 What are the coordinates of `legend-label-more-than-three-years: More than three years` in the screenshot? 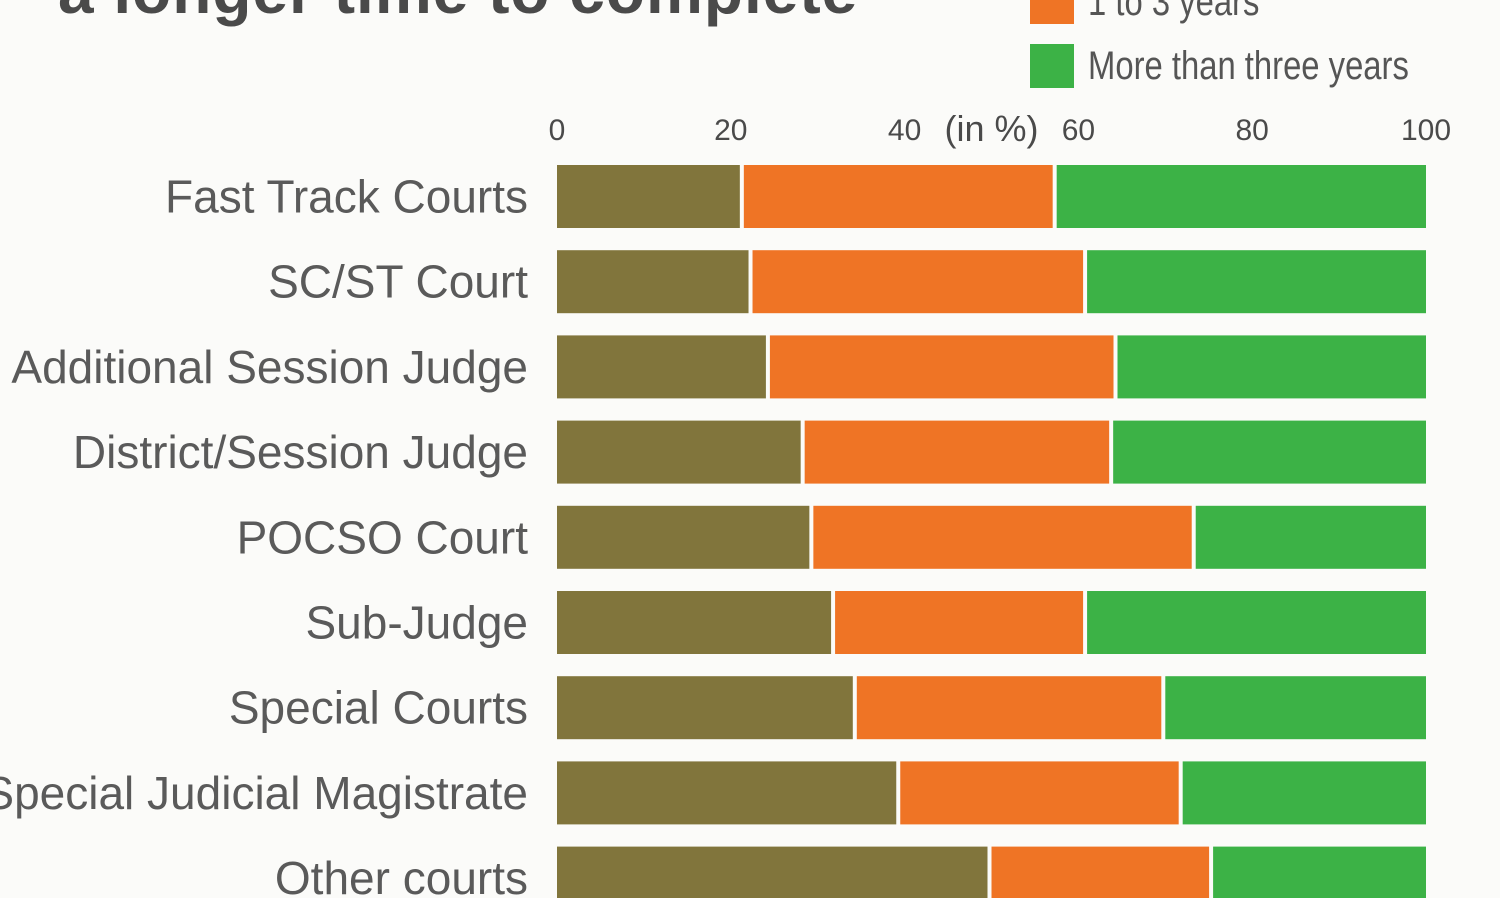 It's located at (1248, 65).